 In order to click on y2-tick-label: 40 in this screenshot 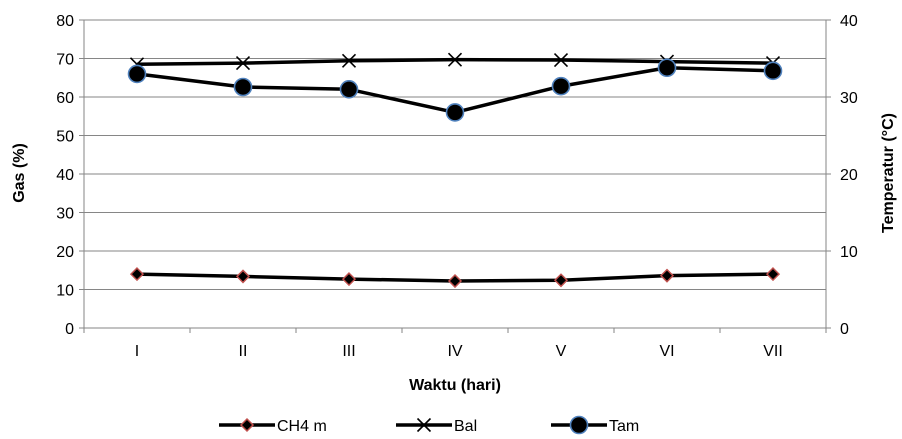, I will do `click(849, 21)`.